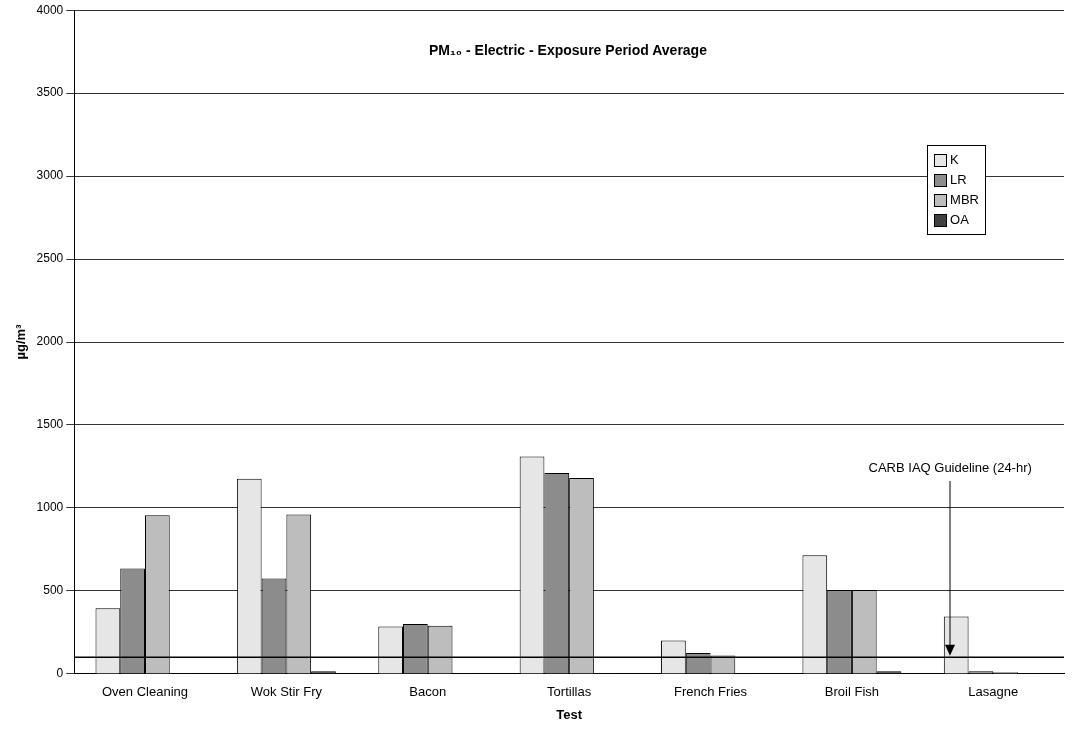 The image size is (1076, 732). Describe the element at coordinates (144, 692) in the screenshot. I see `x-tick-label: Oven Cleaning` at that location.